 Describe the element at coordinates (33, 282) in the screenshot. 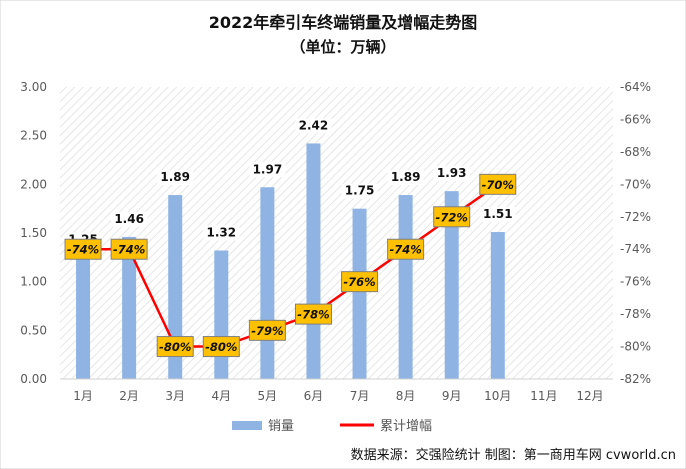

I see `left-tick-label: 1.00` at that location.